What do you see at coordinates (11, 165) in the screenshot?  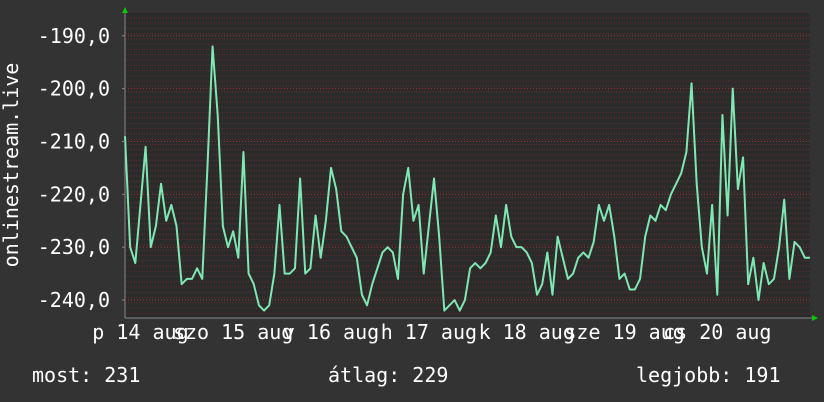 I see `y-axis-label: onlinestream.live` at bounding box center [11, 165].